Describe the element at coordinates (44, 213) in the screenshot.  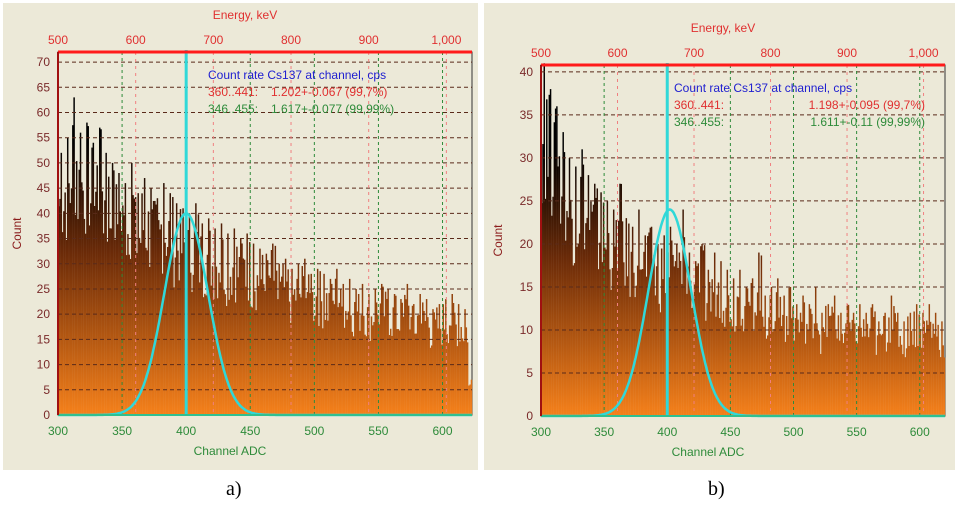
I see `y-tick-label: 40` at that location.